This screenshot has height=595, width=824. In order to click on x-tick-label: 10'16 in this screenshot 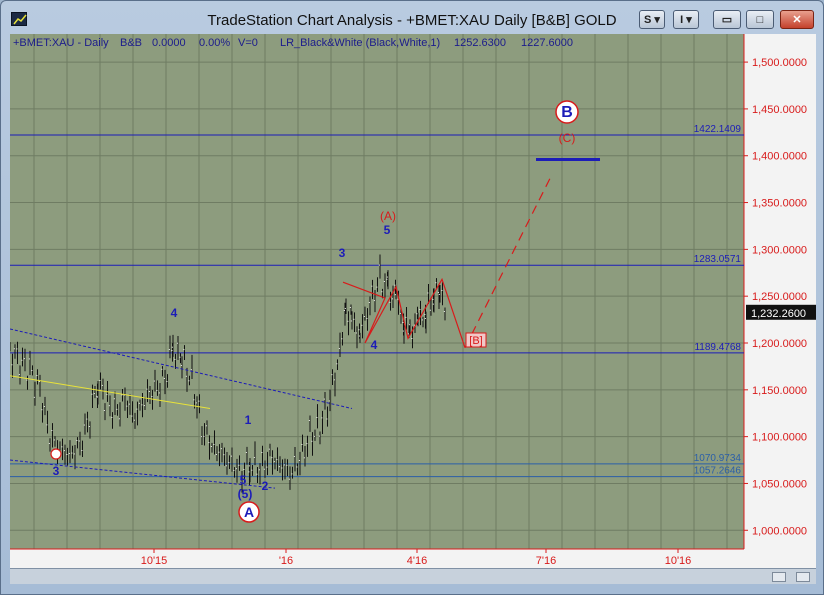, I will do `click(678, 561)`.